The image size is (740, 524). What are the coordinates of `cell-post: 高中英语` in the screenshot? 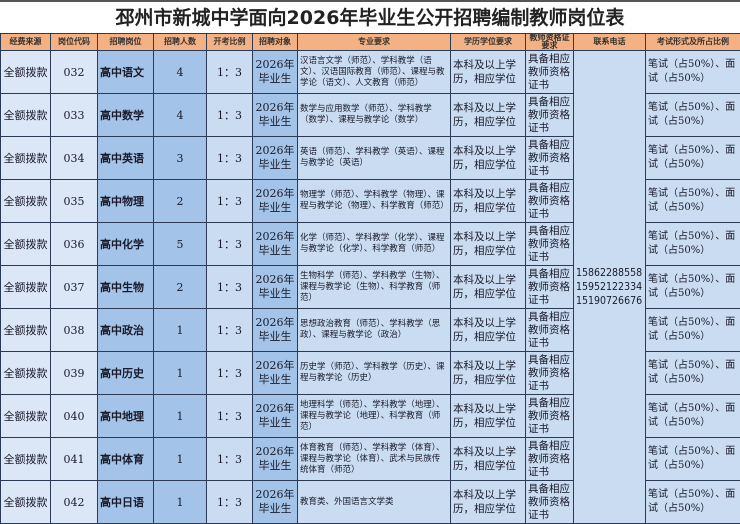 It's located at (126, 158).